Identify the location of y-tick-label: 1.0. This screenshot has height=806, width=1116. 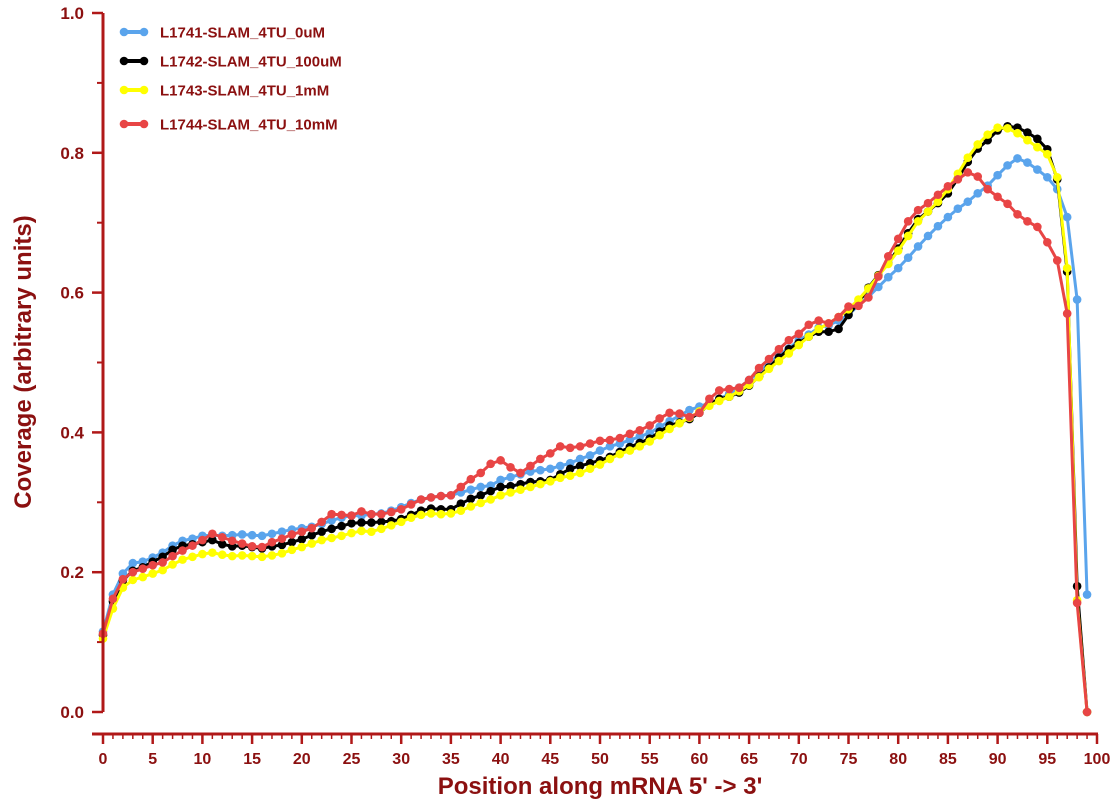
(72, 13).